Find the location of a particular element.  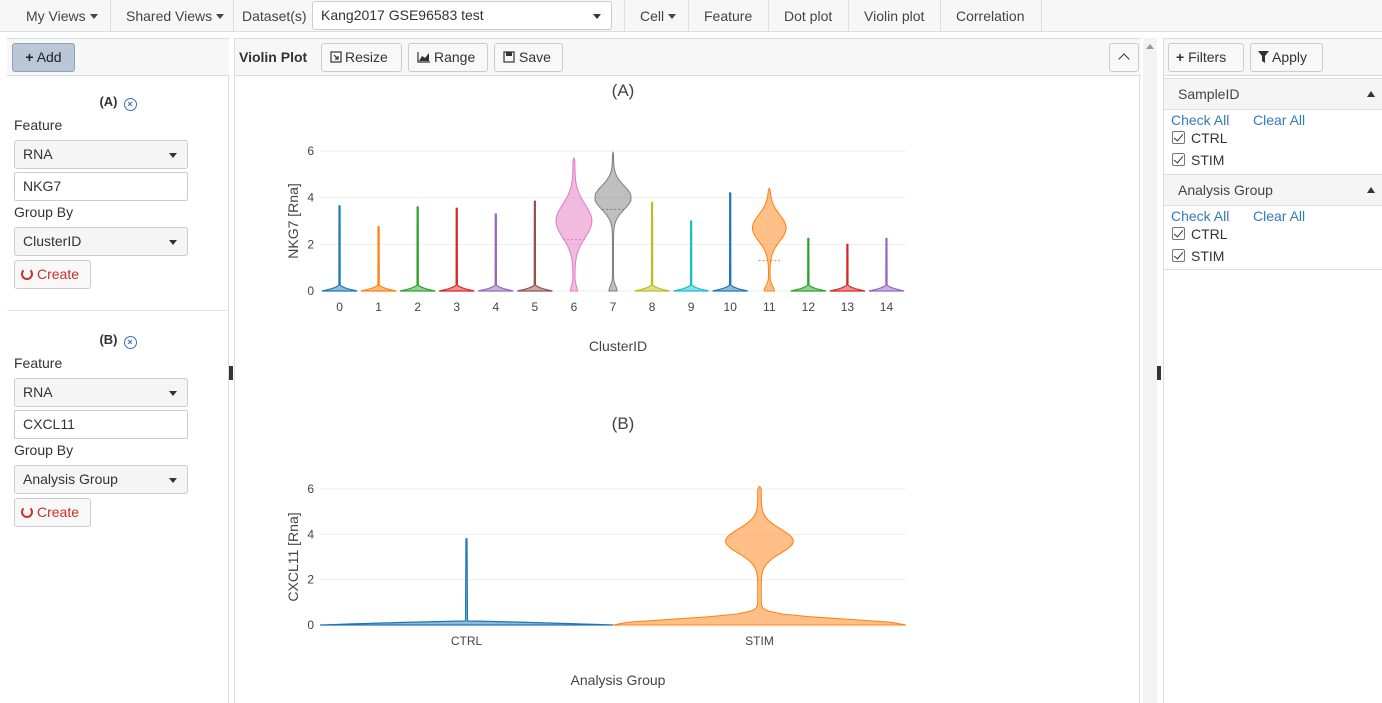

x-tick-label: 5 is located at coordinates (535, 307).